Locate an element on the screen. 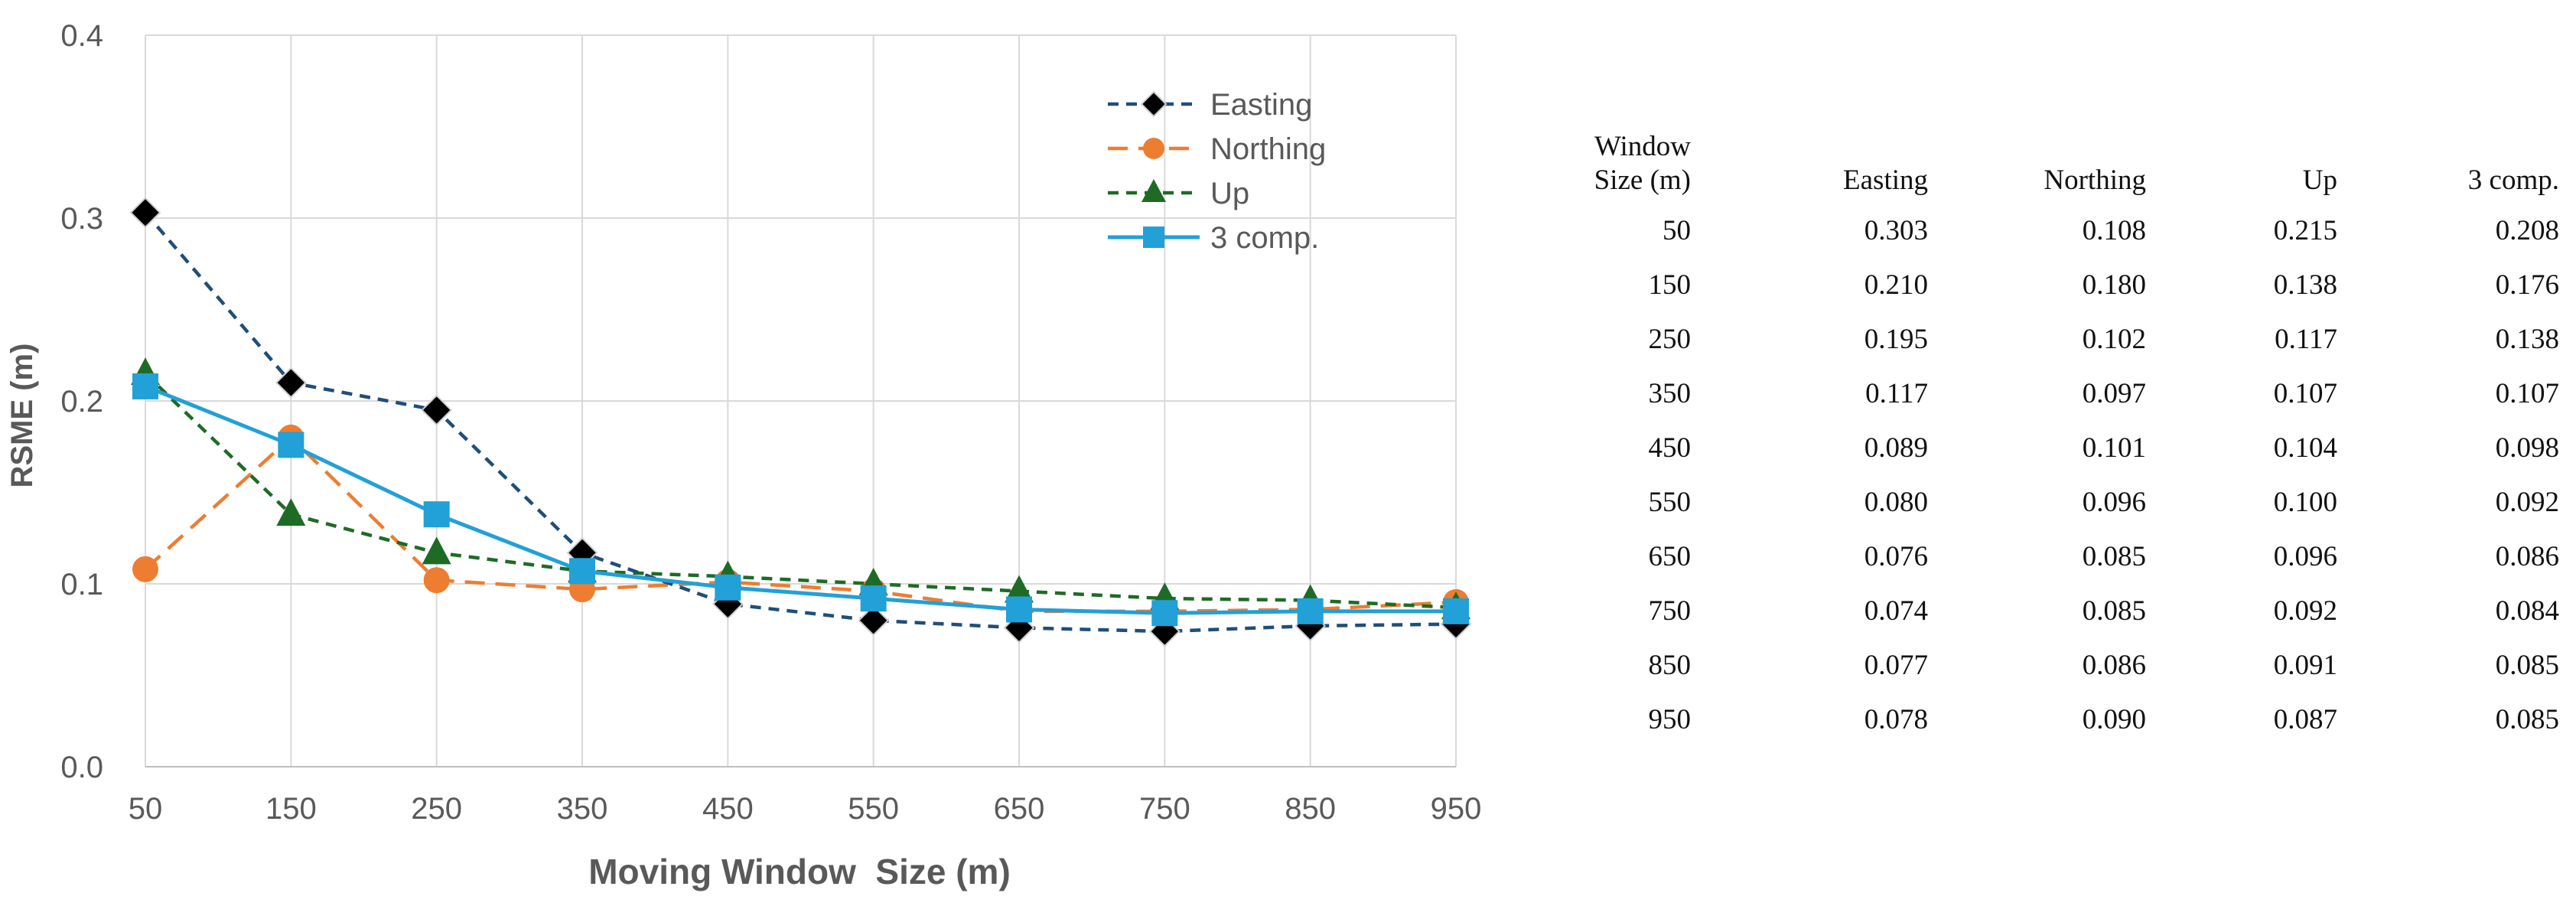 The image size is (2576, 906). y-tick-label: 0.4 is located at coordinates (82, 36).